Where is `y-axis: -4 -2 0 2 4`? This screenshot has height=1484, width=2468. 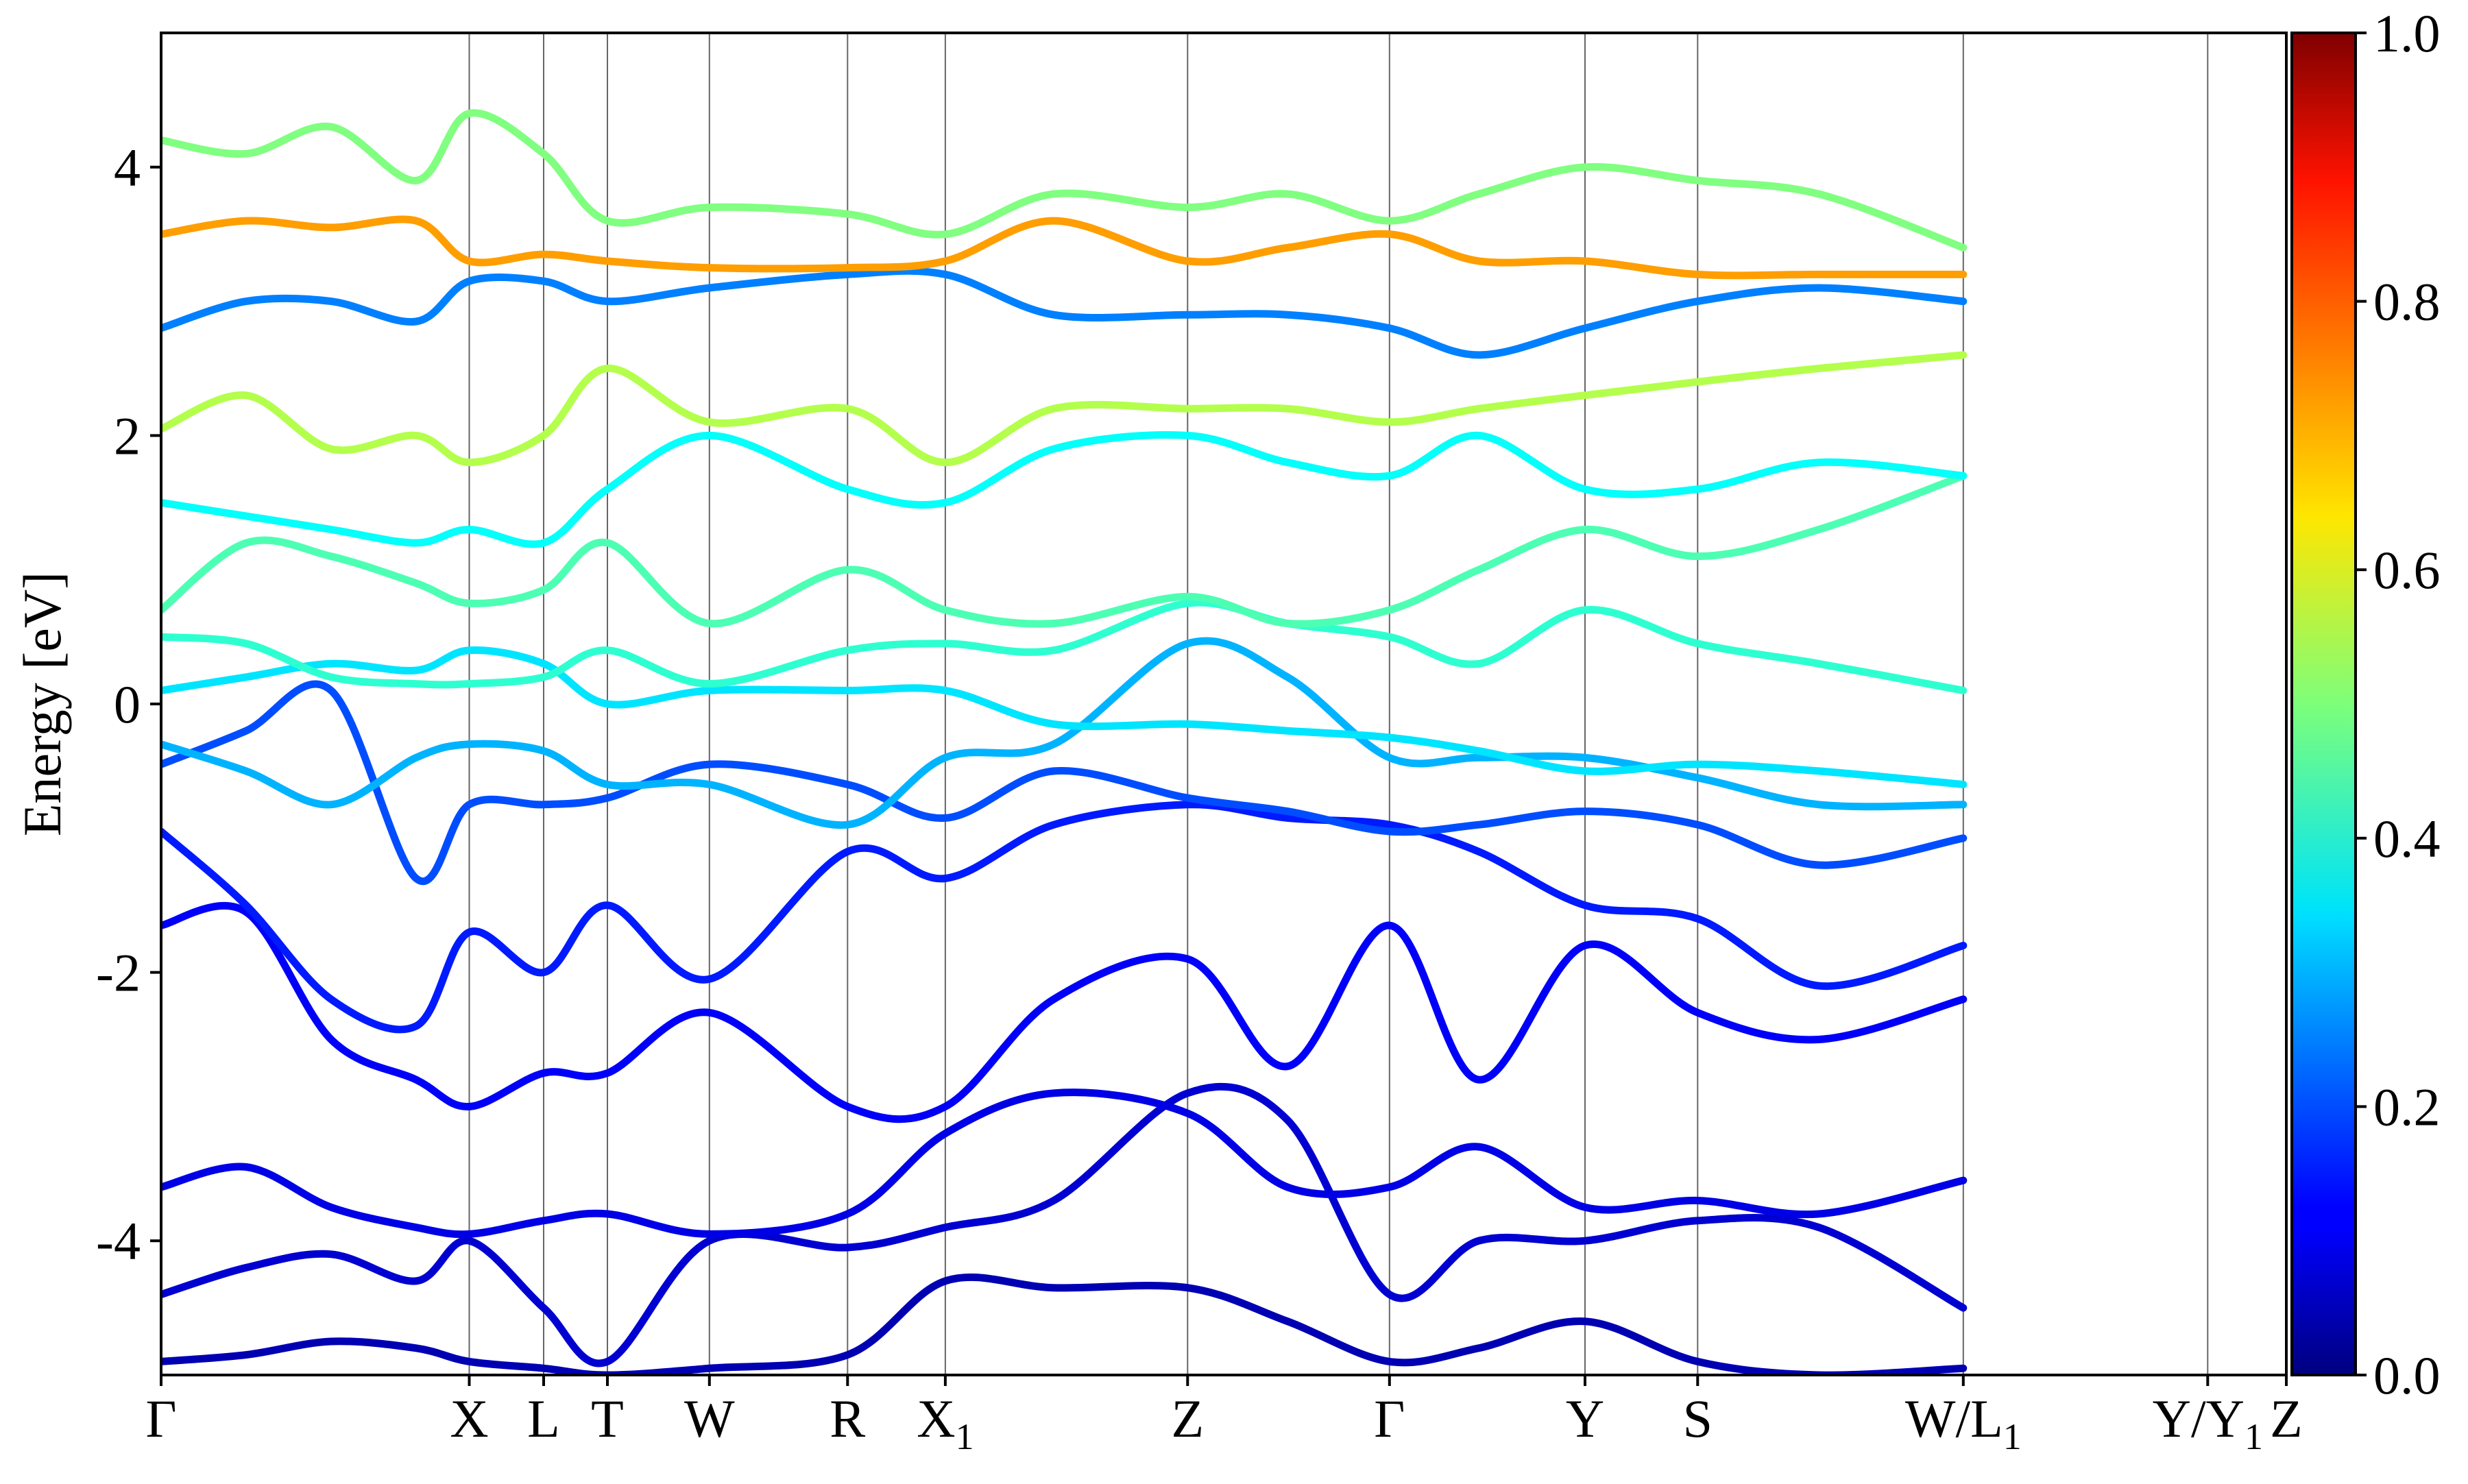 y-axis: -4 -2 0 2 4 is located at coordinates (128, 705).